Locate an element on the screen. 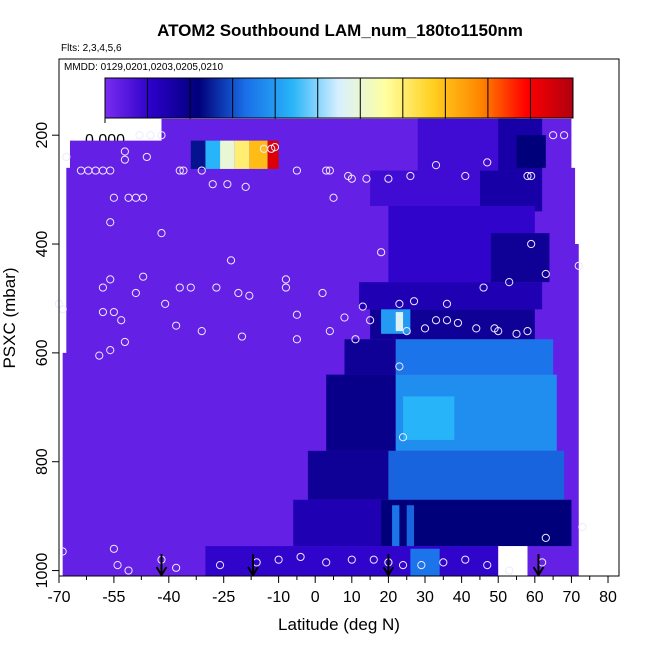 This screenshot has height=650, width=650. x-tick-label: 10 is located at coordinates (352, 597).